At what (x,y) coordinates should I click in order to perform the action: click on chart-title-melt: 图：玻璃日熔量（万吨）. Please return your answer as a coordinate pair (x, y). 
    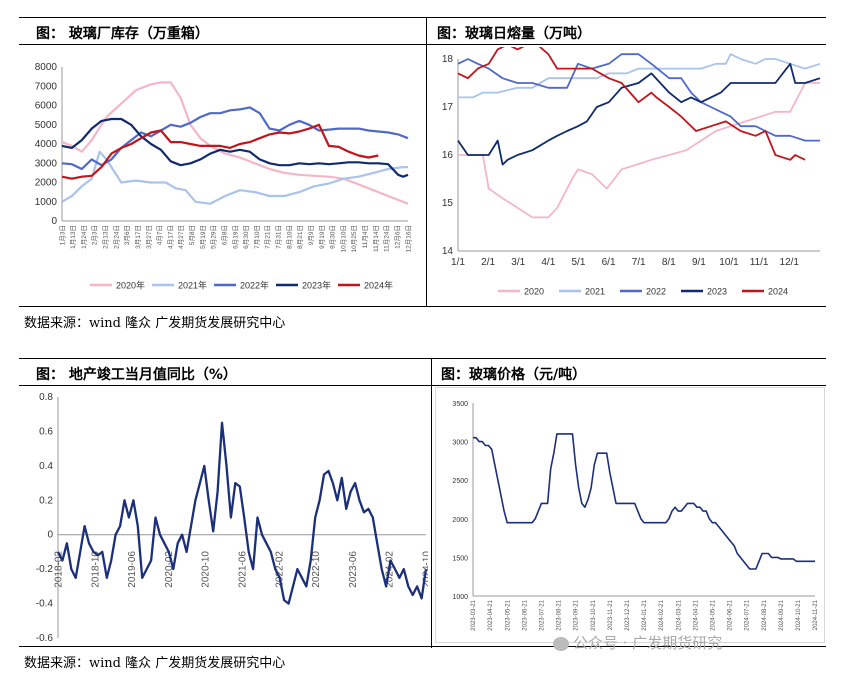
    Looking at the image, I should click on (514, 34).